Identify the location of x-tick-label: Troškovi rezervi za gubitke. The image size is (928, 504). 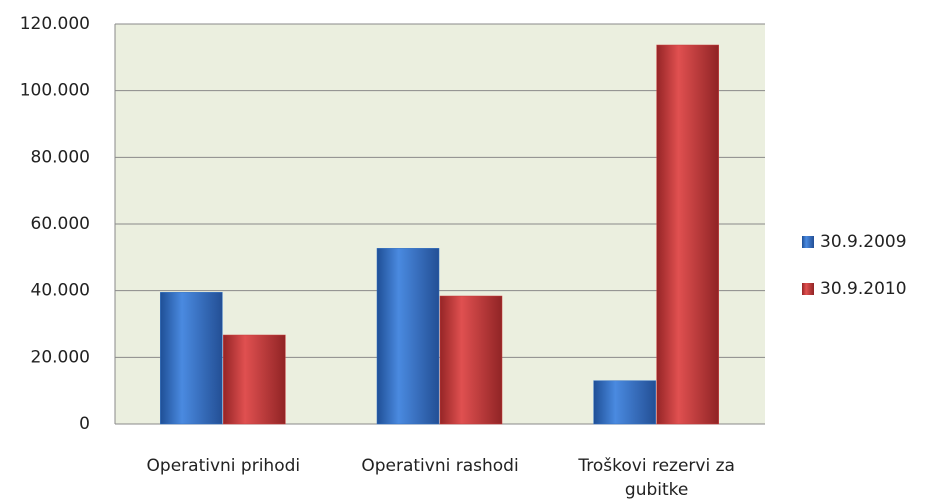
(656, 478).